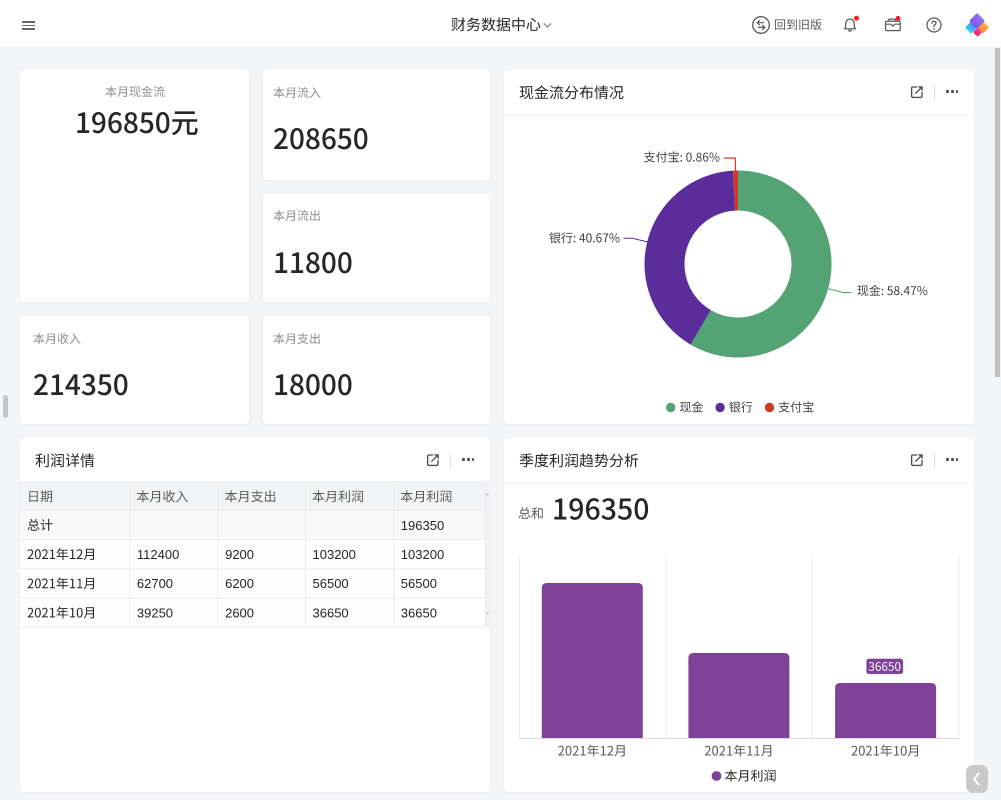  What do you see at coordinates (155, 612) in the screenshot?
I see `svg-text: 39250` at bounding box center [155, 612].